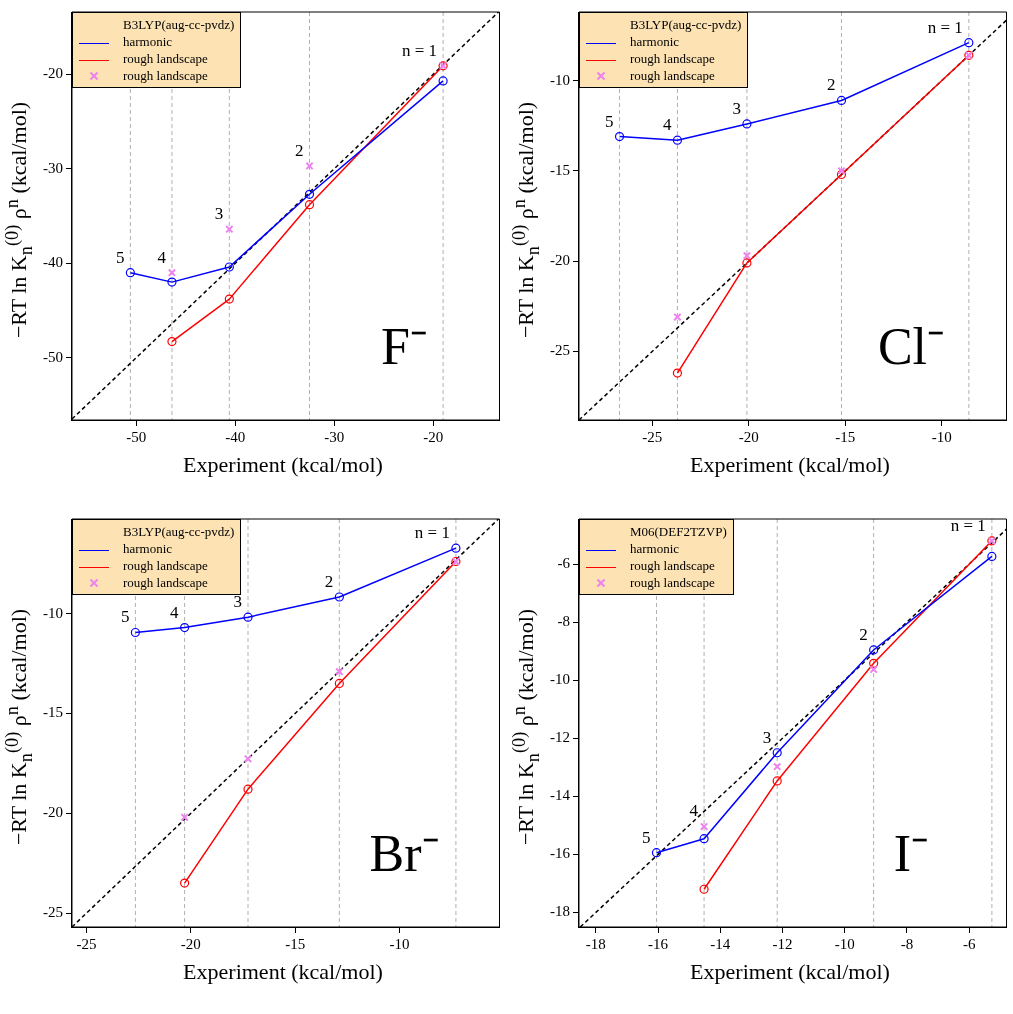 This screenshot has width=1013, height=1014. What do you see at coordinates (53, 356) in the screenshot?
I see `y-tick-label: -50` at bounding box center [53, 356].